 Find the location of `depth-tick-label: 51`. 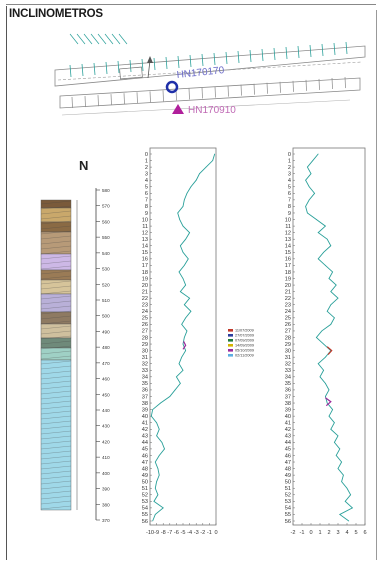

depth-tick-label: 51 is located at coordinates (145, 489).